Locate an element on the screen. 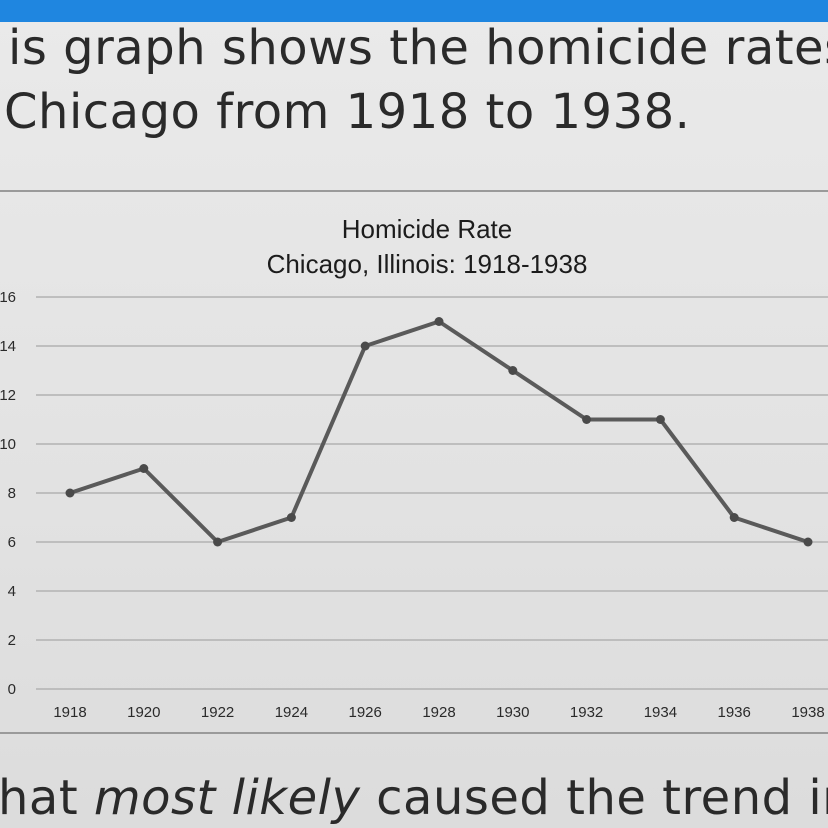  question-text-line-3: hat most likely caused the trend in is located at coordinates (414, 798).